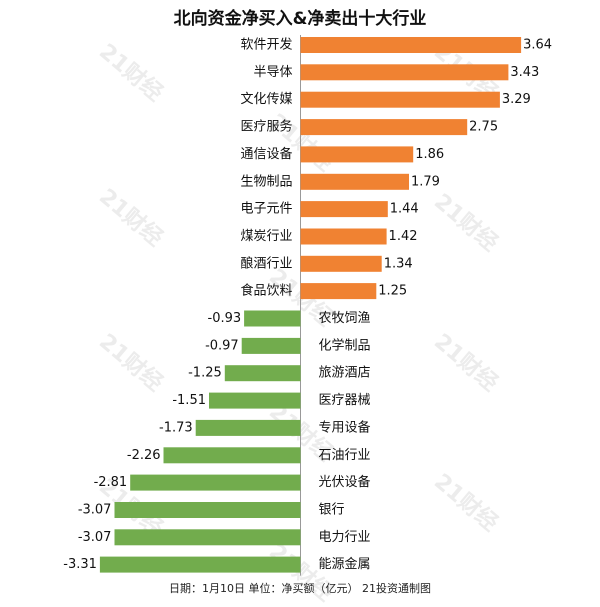  What do you see at coordinates (266, 181) in the screenshot?
I see `category-label: 生物制品` at bounding box center [266, 181].